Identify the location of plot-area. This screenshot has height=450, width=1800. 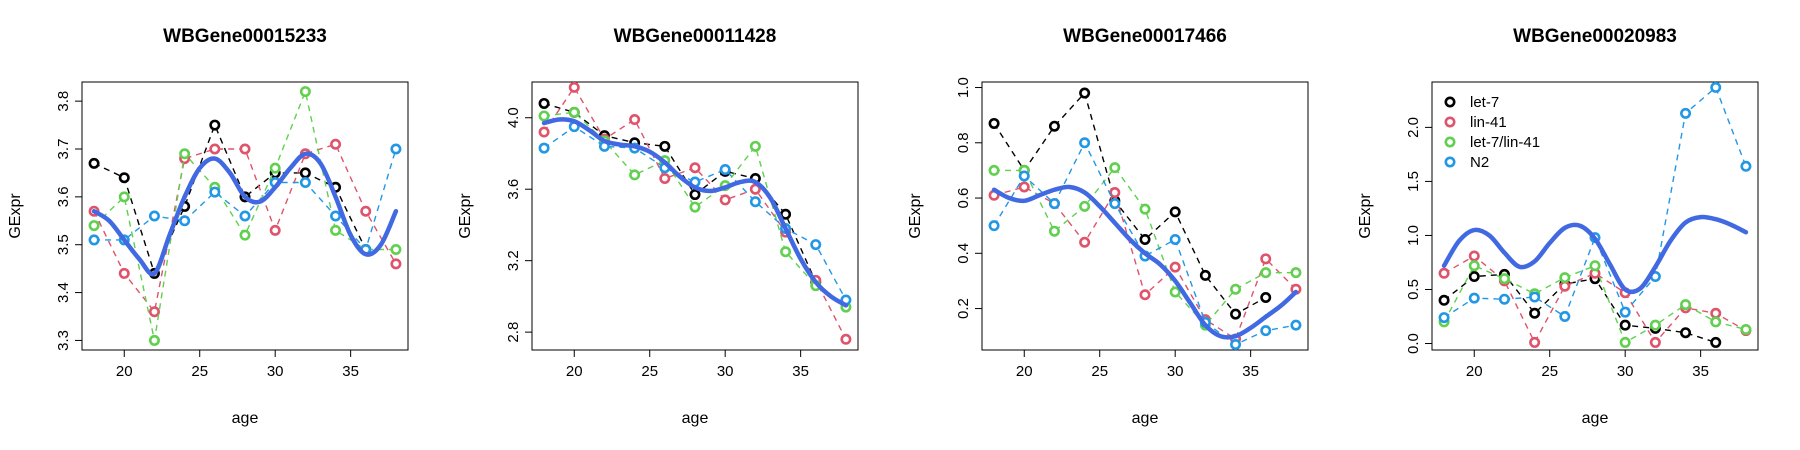
(695, 213).